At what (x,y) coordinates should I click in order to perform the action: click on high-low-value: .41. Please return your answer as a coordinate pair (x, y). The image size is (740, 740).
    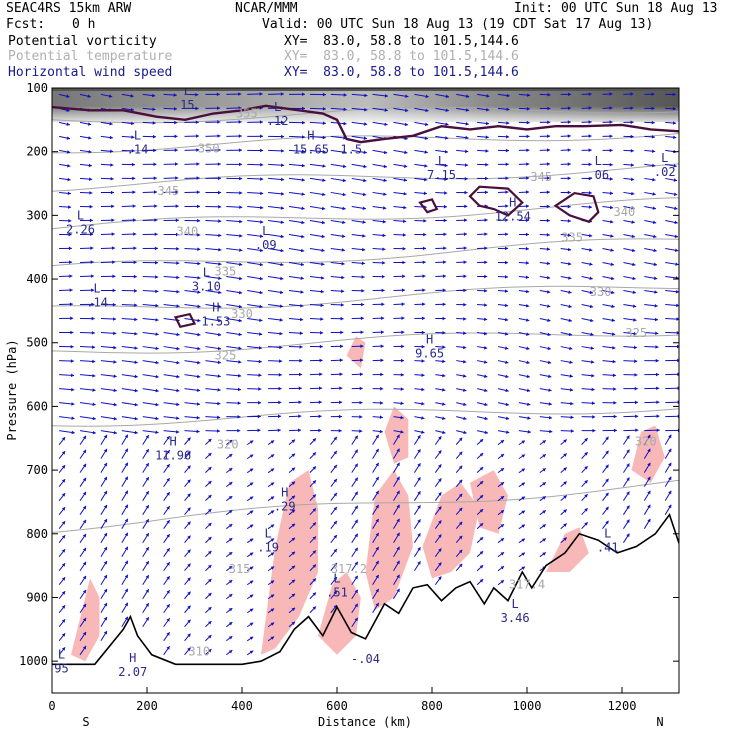
    Looking at the image, I should click on (608, 548).